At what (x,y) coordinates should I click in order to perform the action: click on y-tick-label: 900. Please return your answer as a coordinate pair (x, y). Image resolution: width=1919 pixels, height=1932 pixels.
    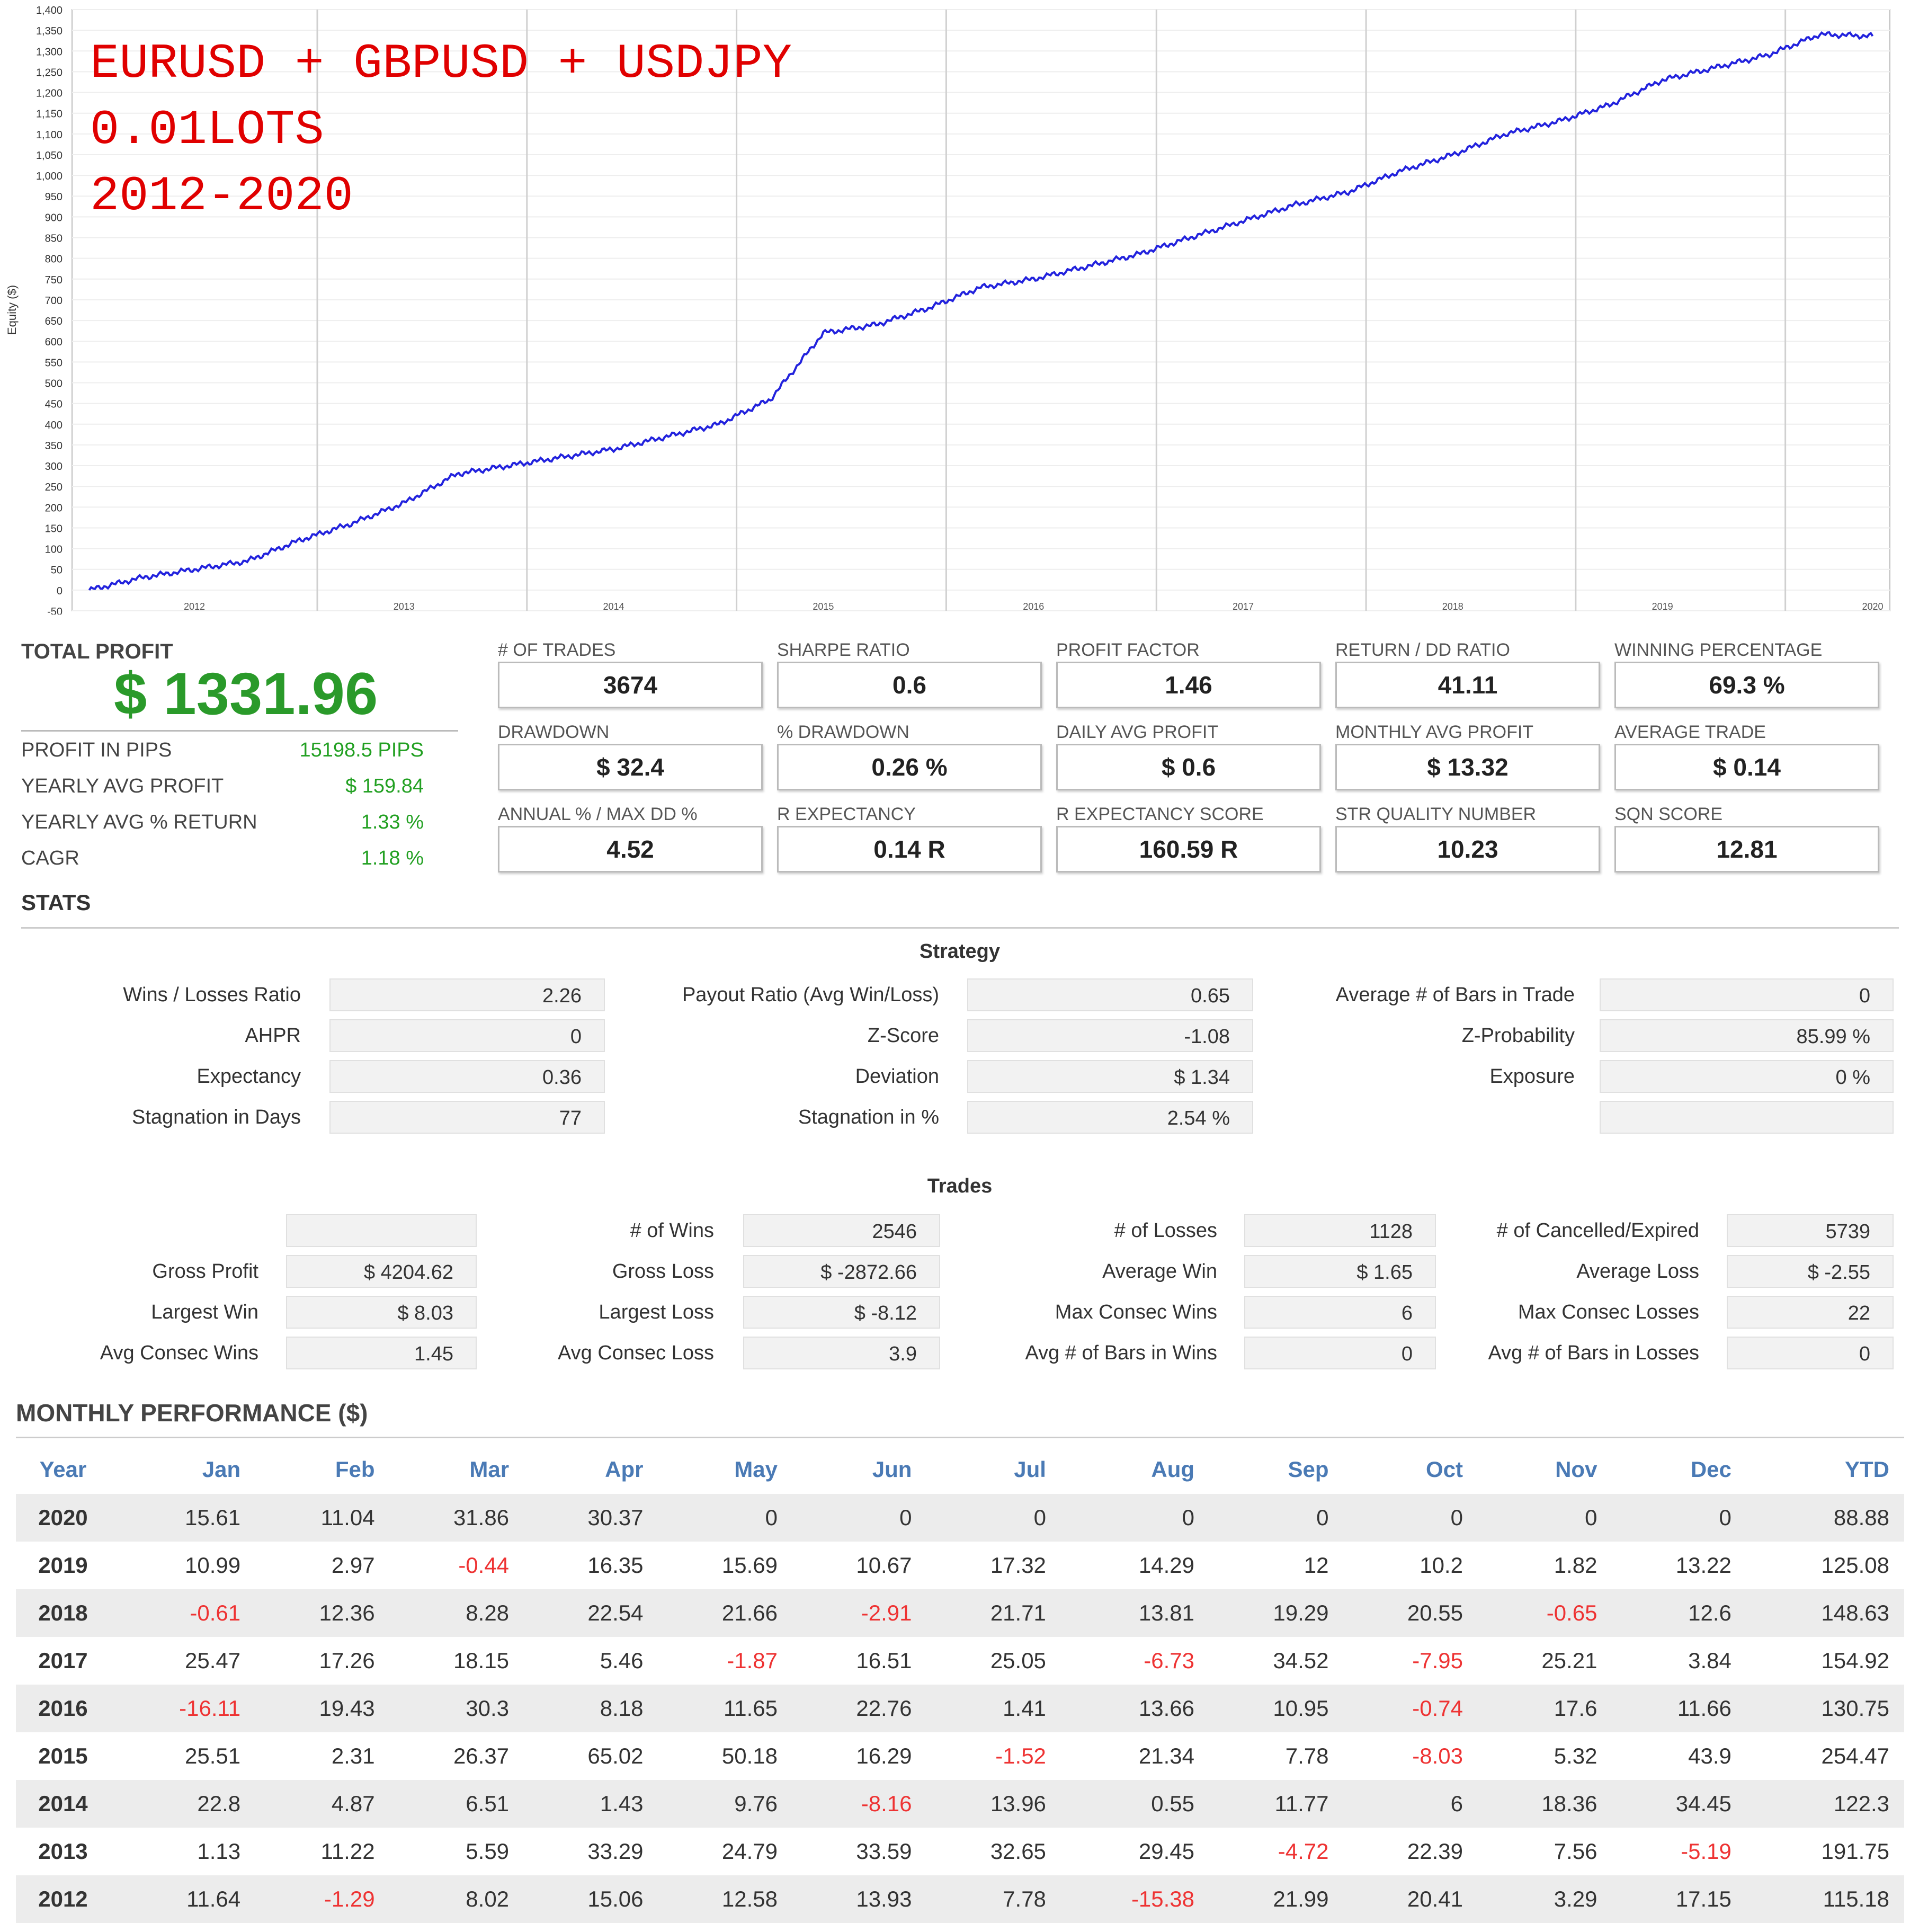
    Looking at the image, I should click on (54, 218).